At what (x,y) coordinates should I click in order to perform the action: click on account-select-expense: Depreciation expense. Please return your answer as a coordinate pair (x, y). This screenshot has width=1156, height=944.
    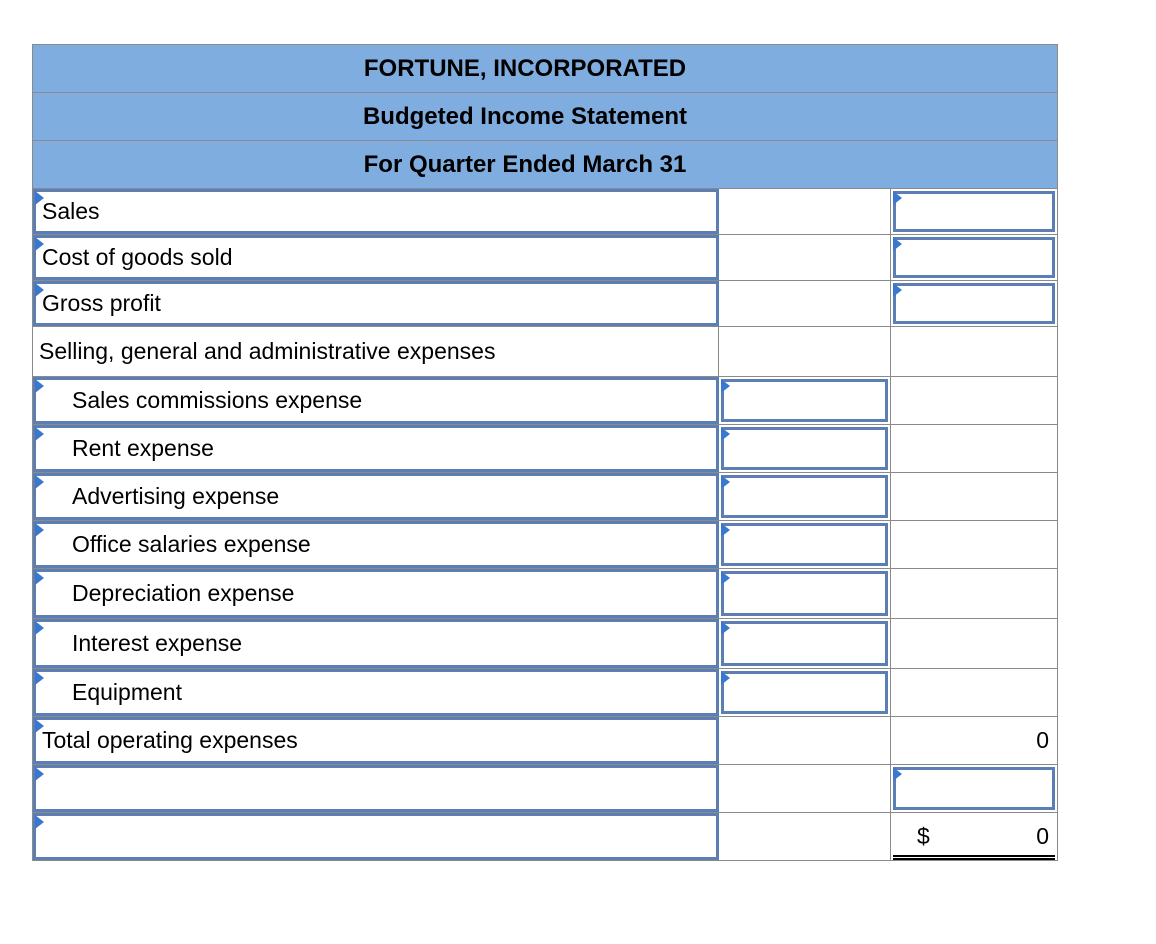
    Looking at the image, I should click on (376, 593).